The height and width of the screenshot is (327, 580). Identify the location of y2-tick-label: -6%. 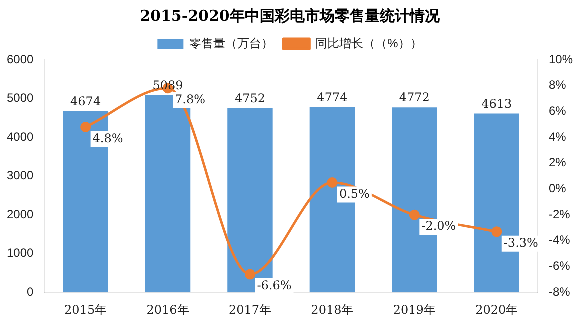
(559, 266).